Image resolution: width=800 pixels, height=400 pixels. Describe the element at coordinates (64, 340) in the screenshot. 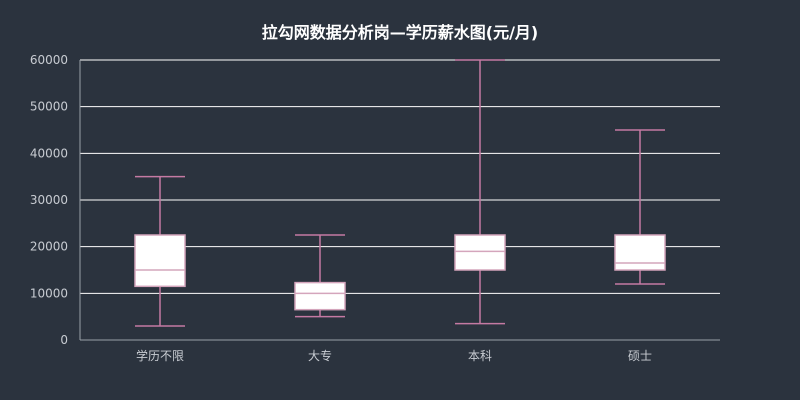

I see `y-tick-label: 0` at that location.